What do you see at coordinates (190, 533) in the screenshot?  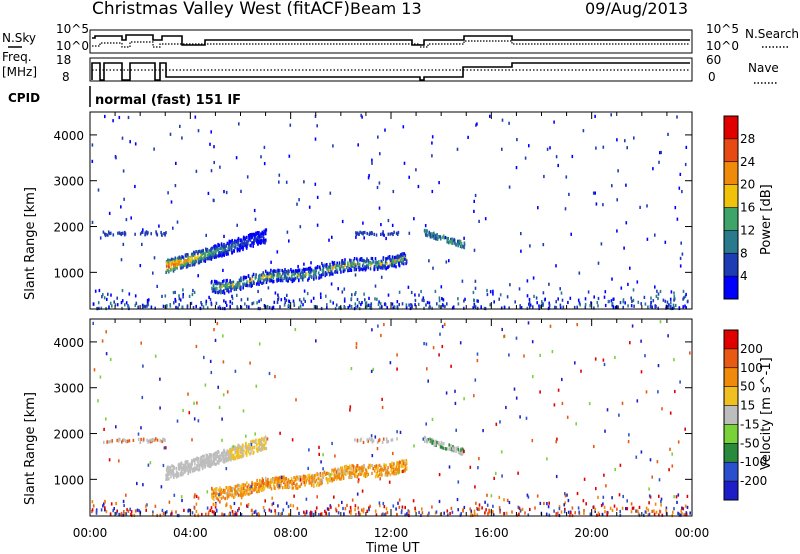 I see `time-tick-label: 04:00` at bounding box center [190, 533].